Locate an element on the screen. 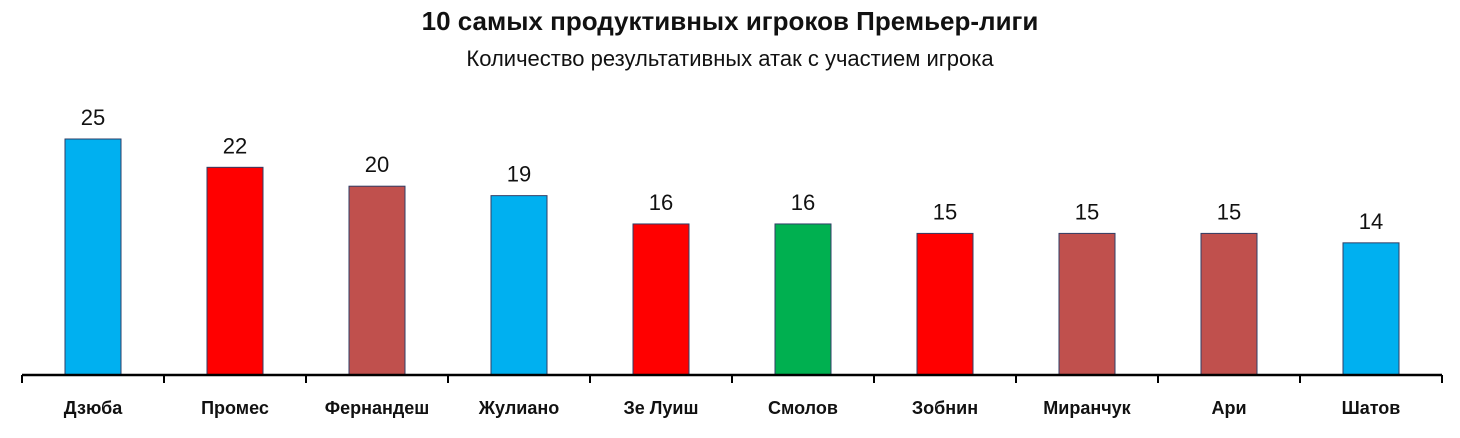 This screenshot has height=438, width=1460. category-label-2: Промес is located at coordinates (235, 408).